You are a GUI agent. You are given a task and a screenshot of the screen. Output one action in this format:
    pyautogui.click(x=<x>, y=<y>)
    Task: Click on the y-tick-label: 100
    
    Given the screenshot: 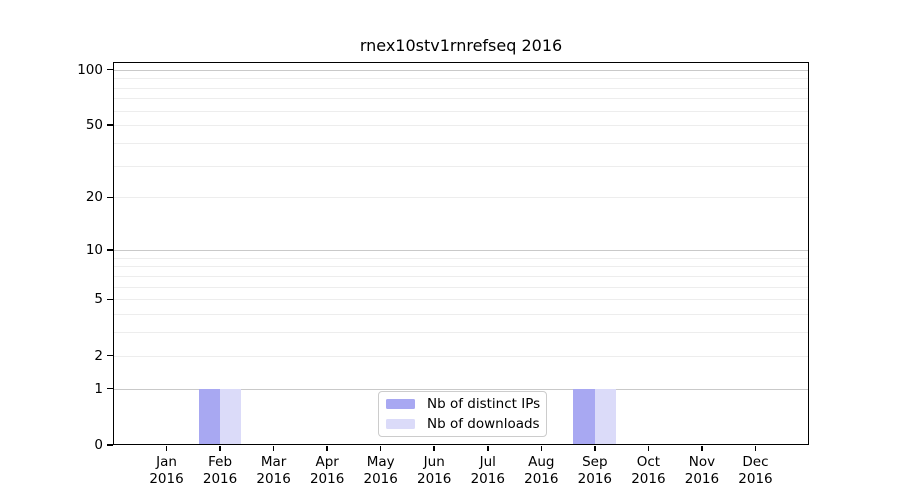 What is the action you would take?
    pyautogui.click(x=90, y=69)
    